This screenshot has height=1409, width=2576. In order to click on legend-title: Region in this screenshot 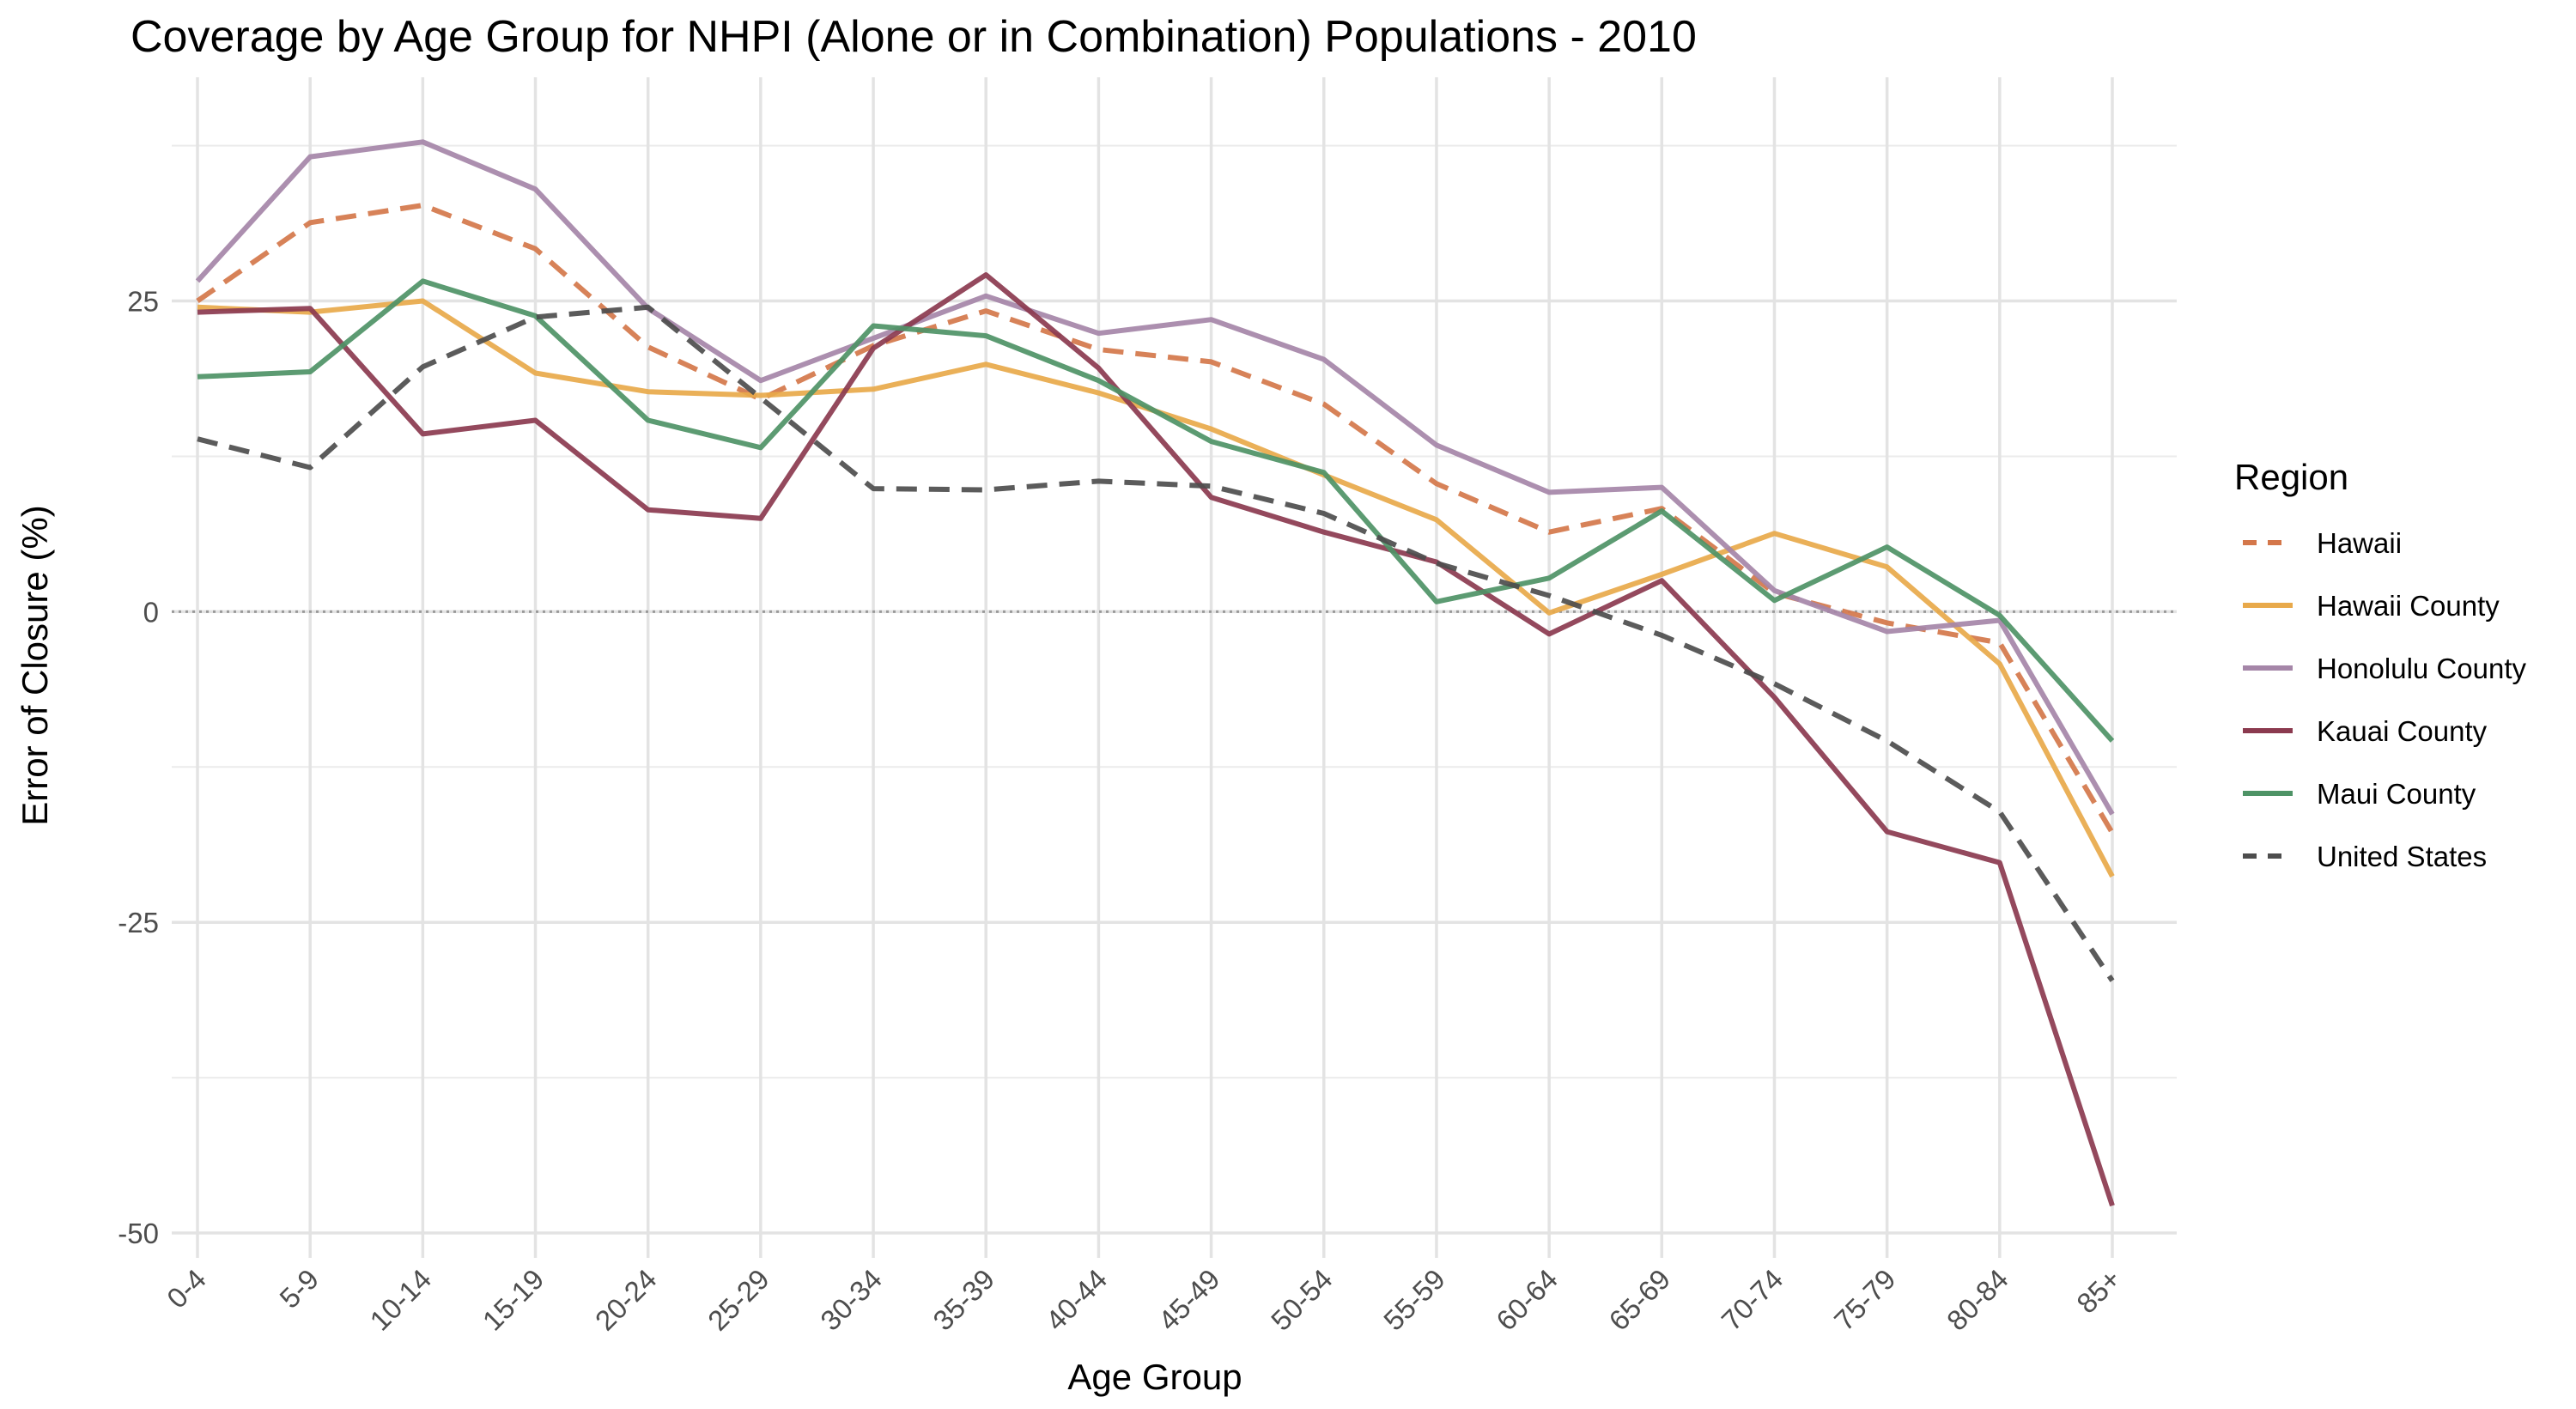, I will do `click(2291, 477)`.